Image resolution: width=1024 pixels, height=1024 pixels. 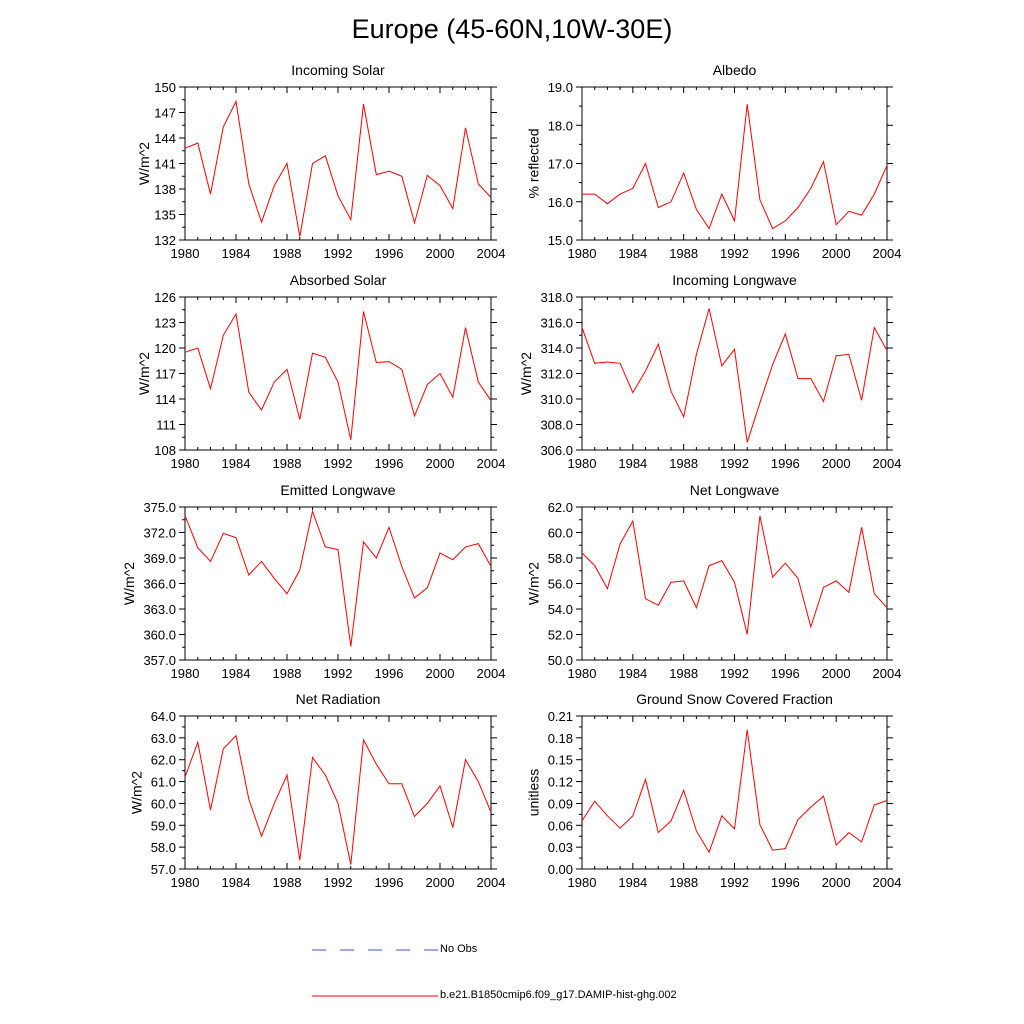 What do you see at coordinates (165, 348) in the screenshot?
I see `y-tick-label: 120` at bounding box center [165, 348].